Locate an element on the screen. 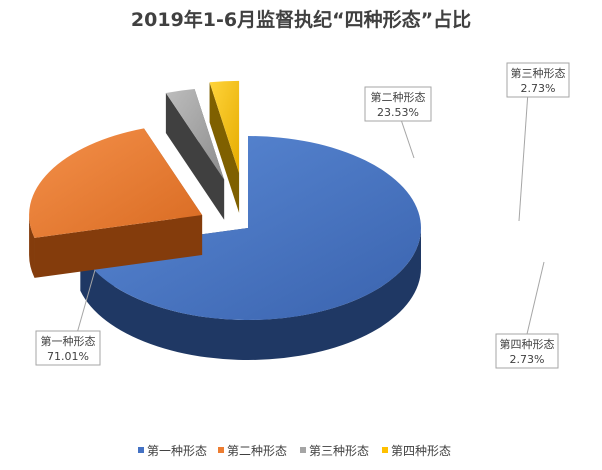 The height and width of the screenshot is (470, 602). data-label-value: 71.01% is located at coordinates (68, 356).